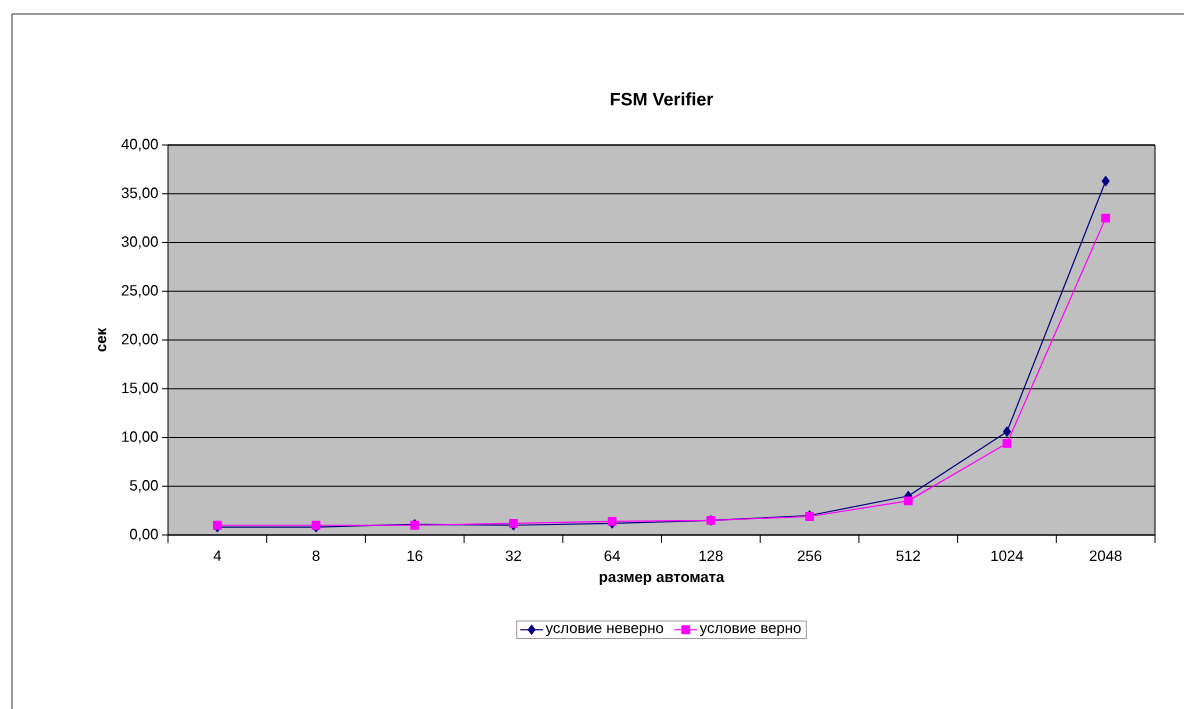  Describe the element at coordinates (139, 242) in the screenshot. I see `y-tick-label: 30,00` at that location.